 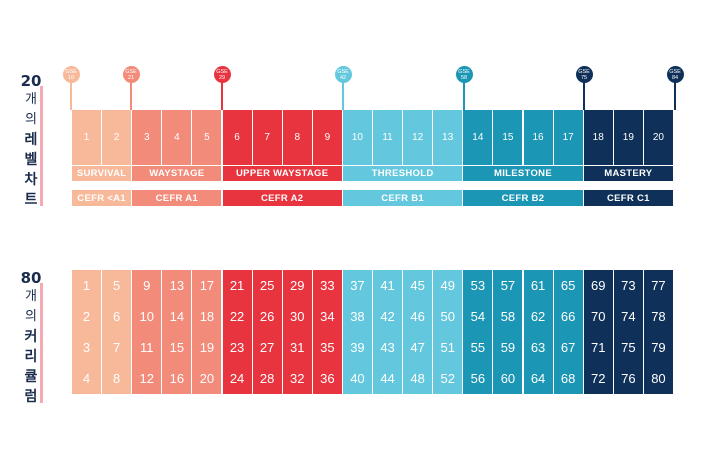 I want to click on title-char: 큘, so click(x=31, y=377).